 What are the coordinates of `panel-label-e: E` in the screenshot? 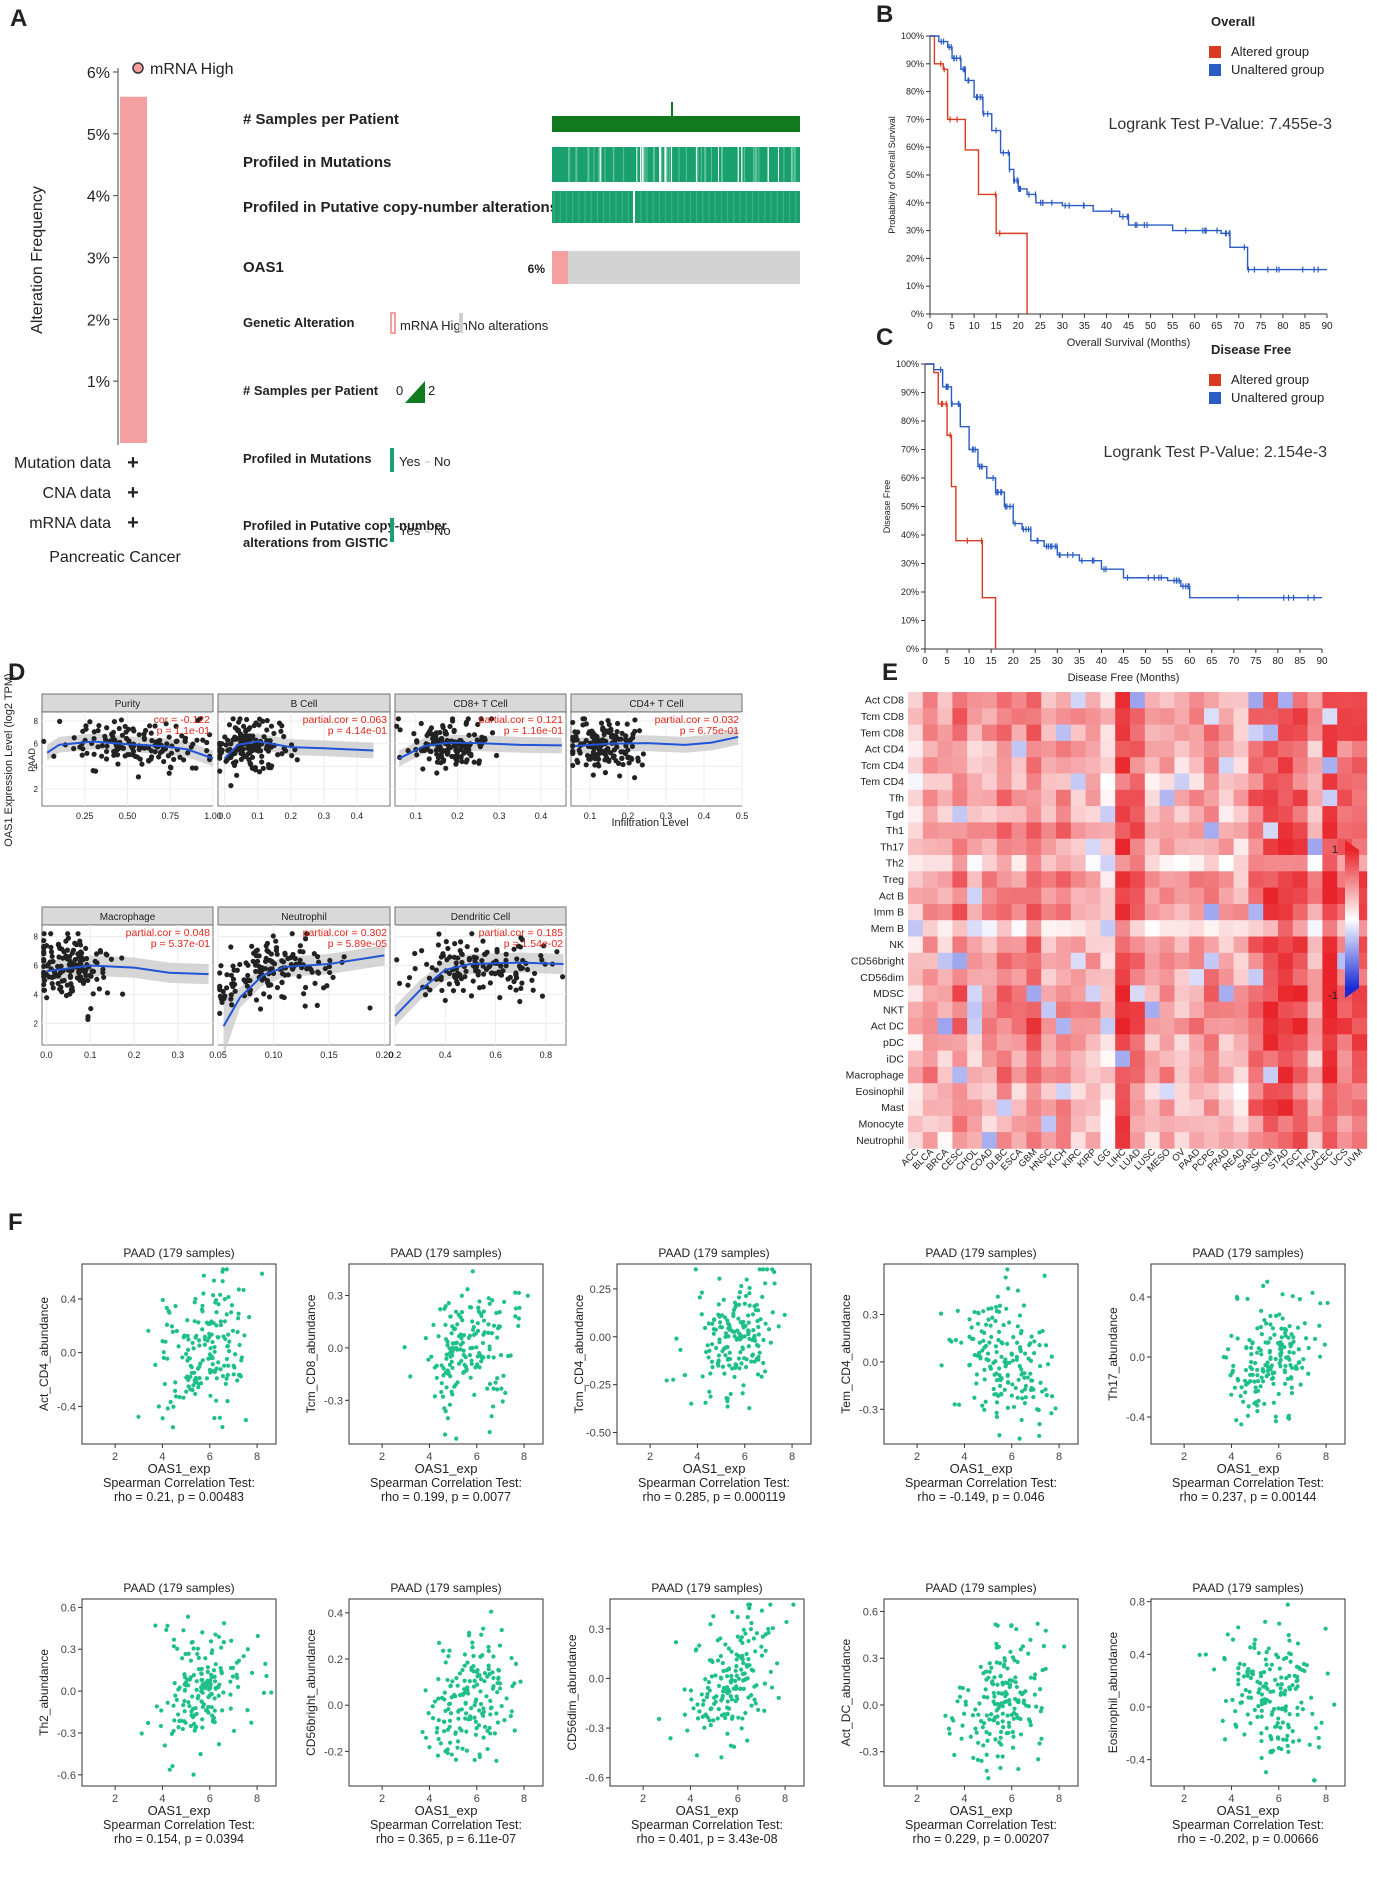 It's located at (890, 672).